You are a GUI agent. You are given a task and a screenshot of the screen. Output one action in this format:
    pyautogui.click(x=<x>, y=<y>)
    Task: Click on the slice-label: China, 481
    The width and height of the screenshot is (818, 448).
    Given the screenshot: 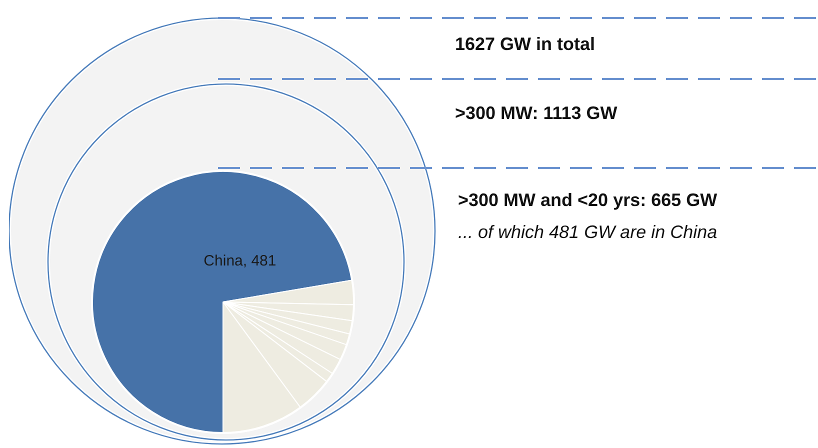 What is the action you would take?
    pyautogui.click(x=240, y=261)
    